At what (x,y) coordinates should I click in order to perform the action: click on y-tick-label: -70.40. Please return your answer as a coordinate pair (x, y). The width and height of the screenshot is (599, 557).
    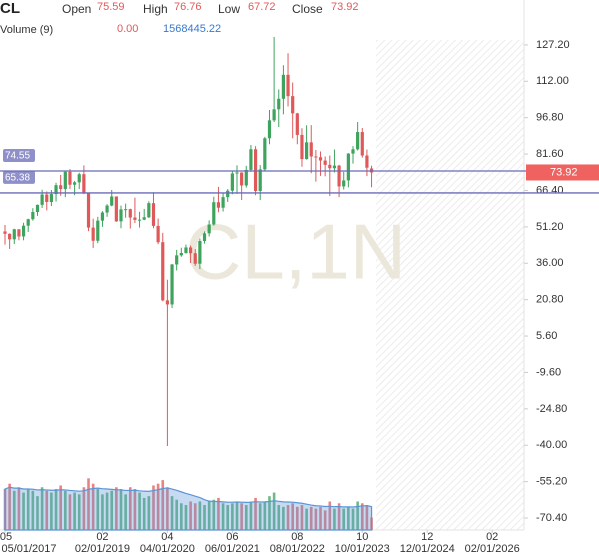
    Looking at the image, I should click on (551, 518).